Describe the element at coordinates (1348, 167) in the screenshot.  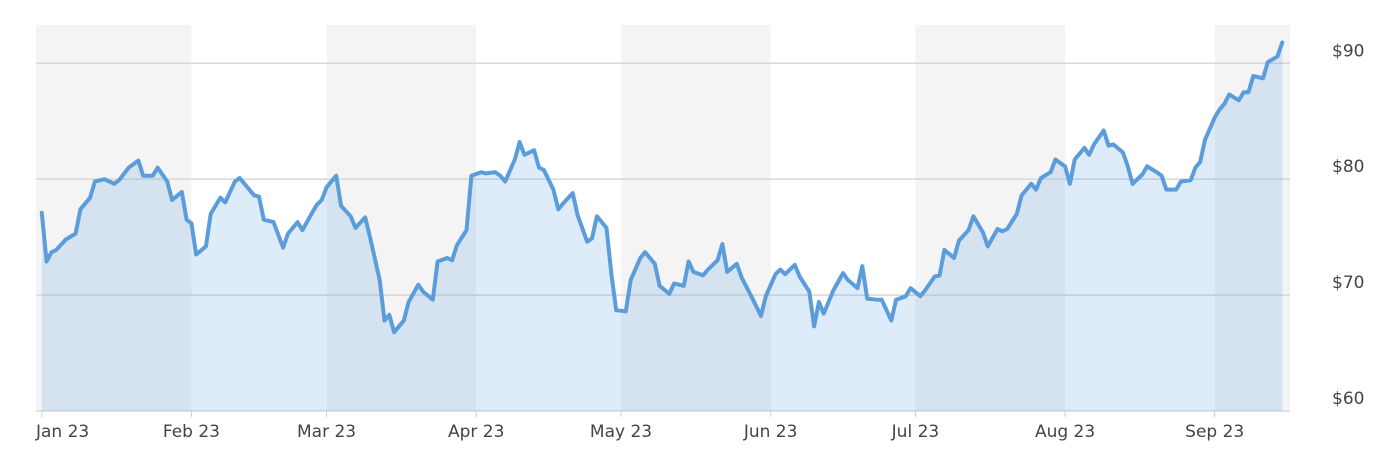
I see `y-tick-label: $80` at that location.